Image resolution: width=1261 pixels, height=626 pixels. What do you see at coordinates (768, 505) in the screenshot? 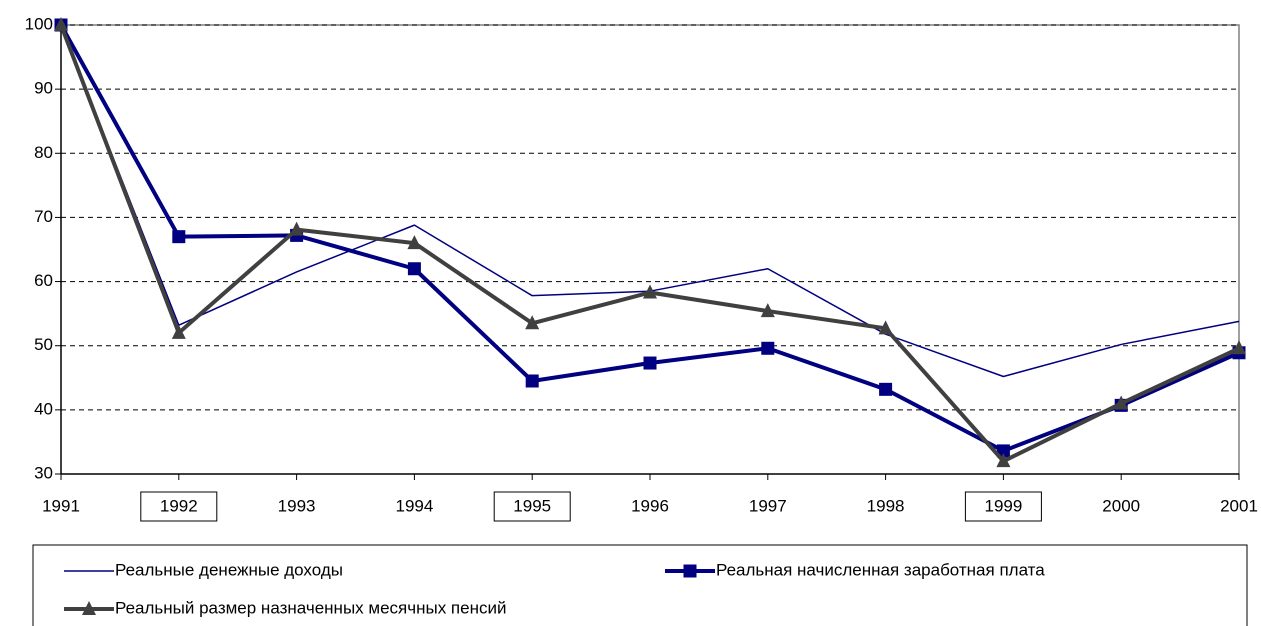
I see `x-tick-label: 1997` at bounding box center [768, 505].